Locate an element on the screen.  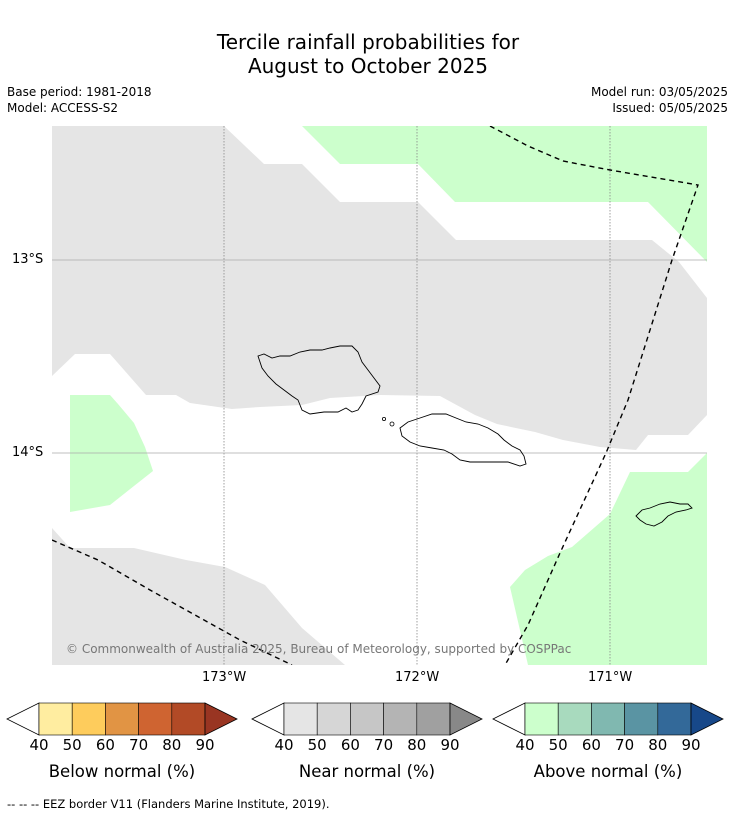
model-run: Model run: 03/05/2025 is located at coordinates (659, 92).